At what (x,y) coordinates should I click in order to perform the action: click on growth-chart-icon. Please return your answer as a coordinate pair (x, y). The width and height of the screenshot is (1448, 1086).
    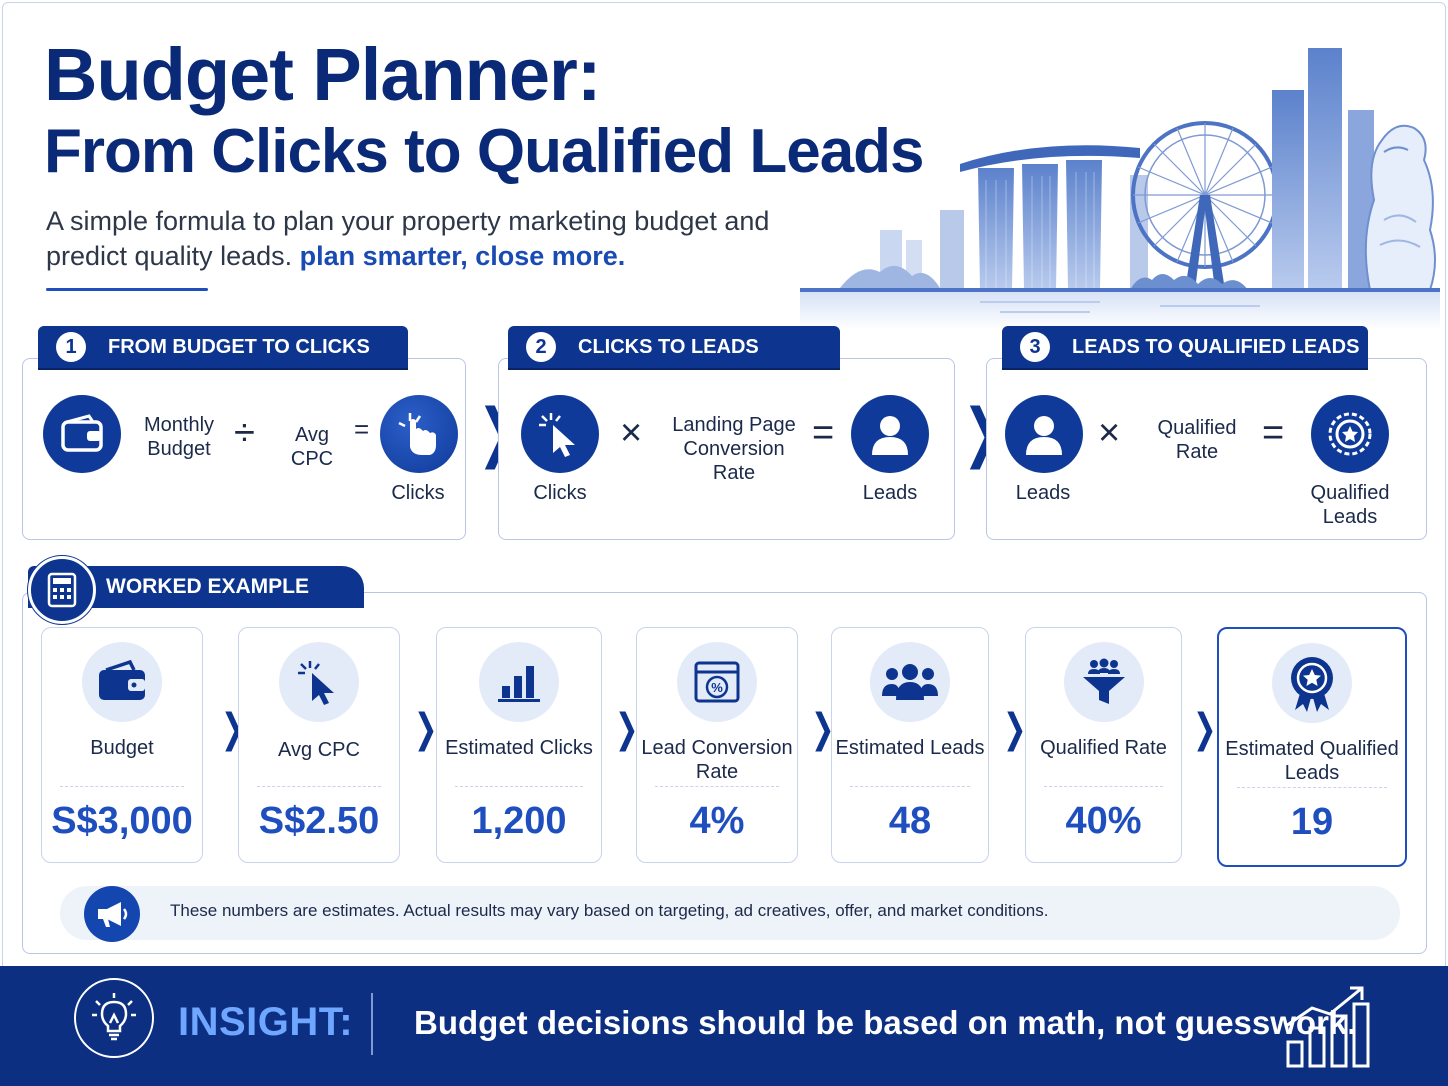
    Looking at the image, I should click on (1327, 1027).